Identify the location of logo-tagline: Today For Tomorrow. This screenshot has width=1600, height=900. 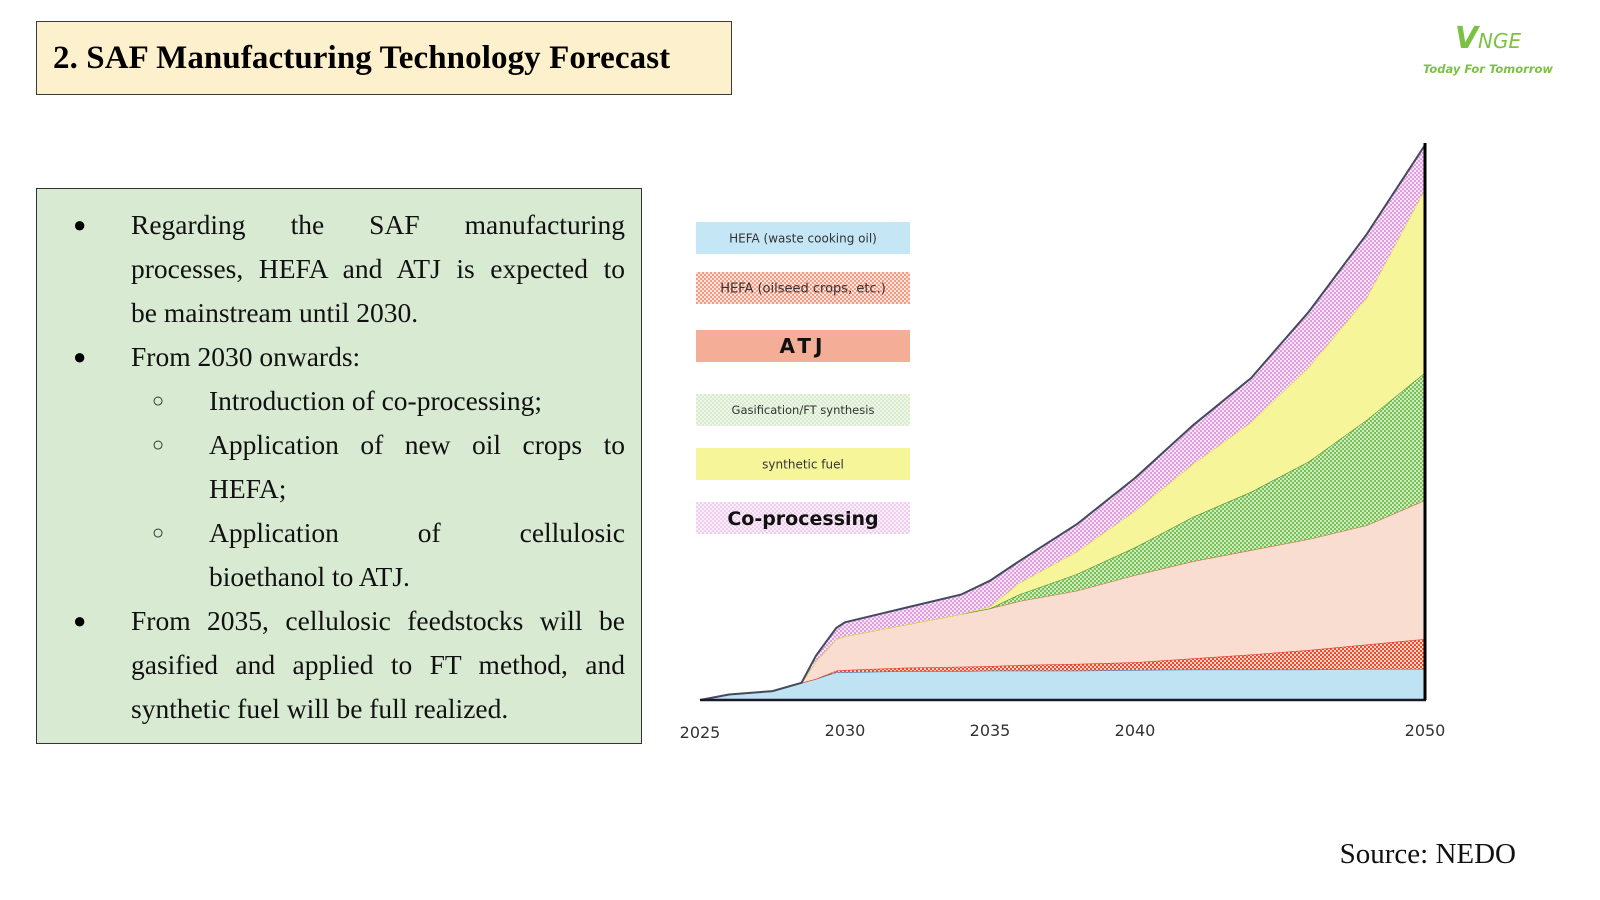
(1488, 69).